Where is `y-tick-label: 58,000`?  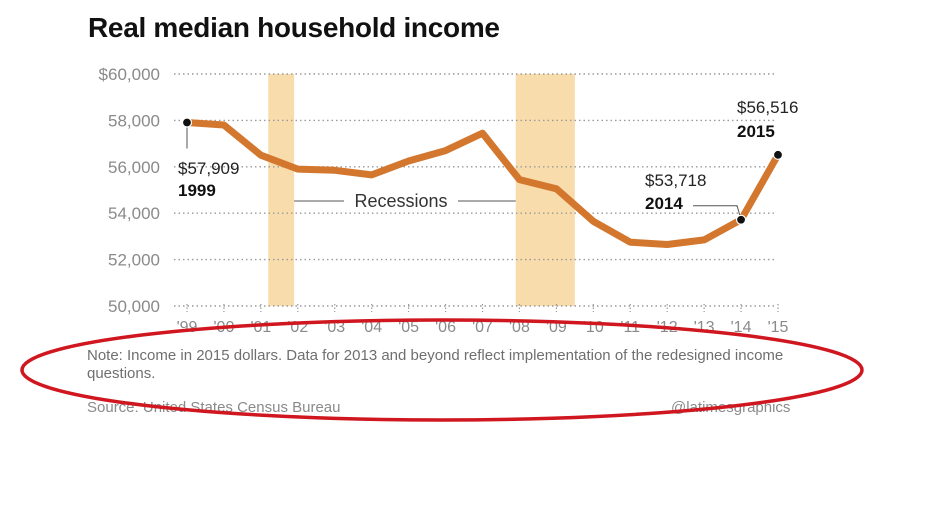
y-tick-label: 58,000 is located at coordinates (134, 120).